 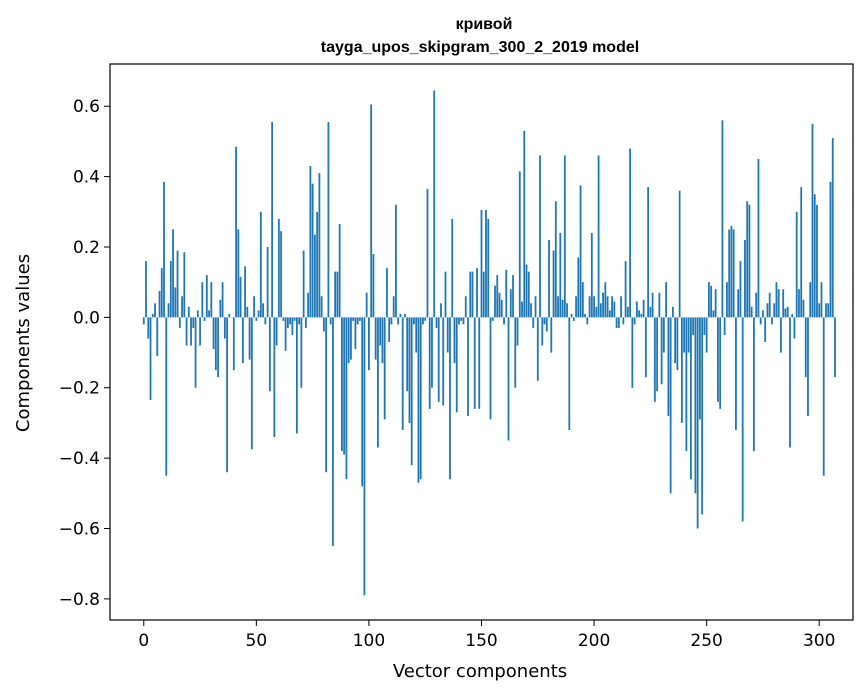 I want to click on chart-subtitle: tayga_upos_skipgram_300_2_2019 model, so click(x=480, y=47).